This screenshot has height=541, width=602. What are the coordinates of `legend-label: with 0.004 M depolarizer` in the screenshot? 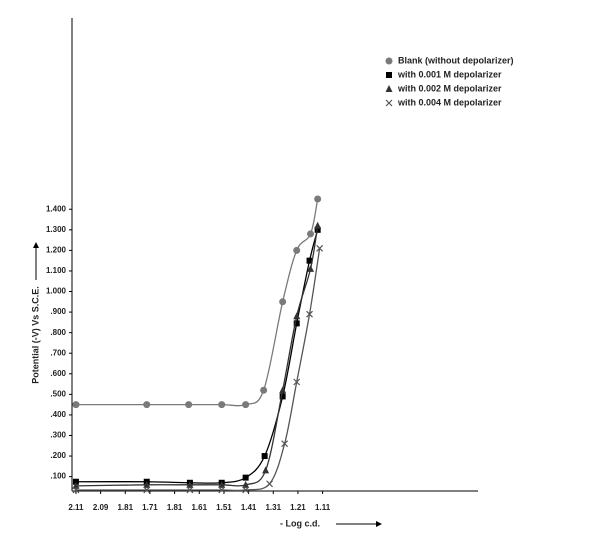 It's located at (449, 102).